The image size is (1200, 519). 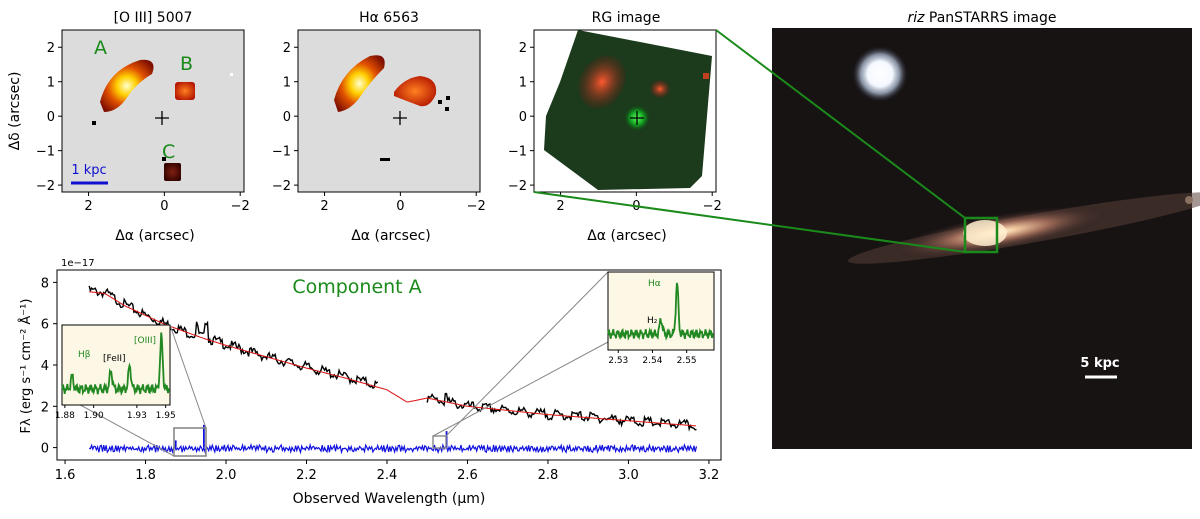 What do you see at coordinates (127, 85) in the screenshot?
I see `oiii-blob-a` at bounding box center [127, 85].